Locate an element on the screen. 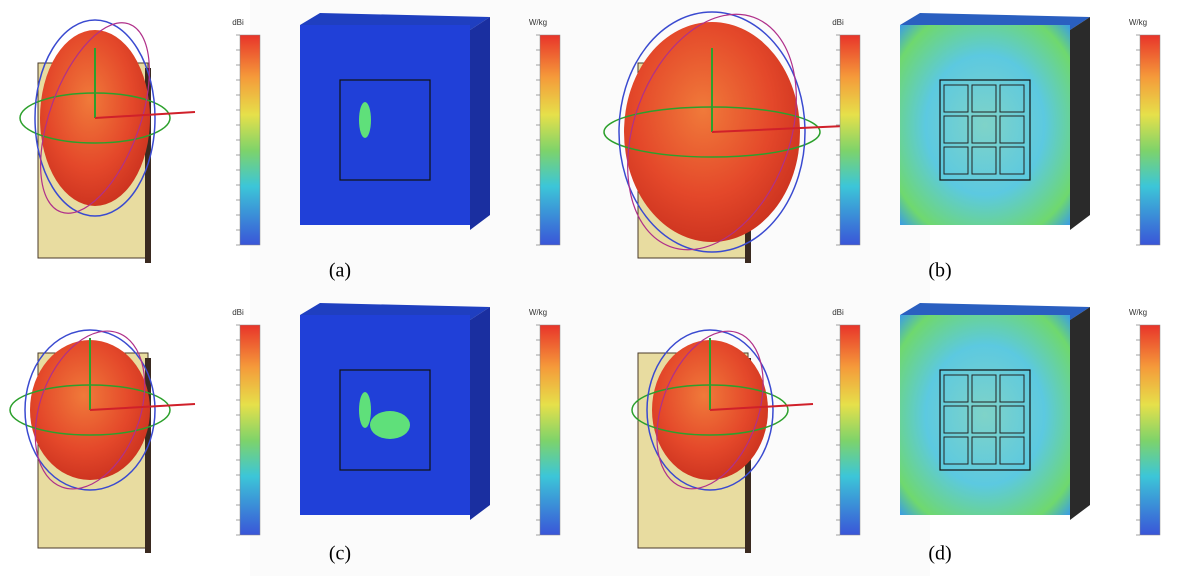 The height and width of the screenshot is (576, 1177). panel-label: (a) is located at coordinates (340, 271).